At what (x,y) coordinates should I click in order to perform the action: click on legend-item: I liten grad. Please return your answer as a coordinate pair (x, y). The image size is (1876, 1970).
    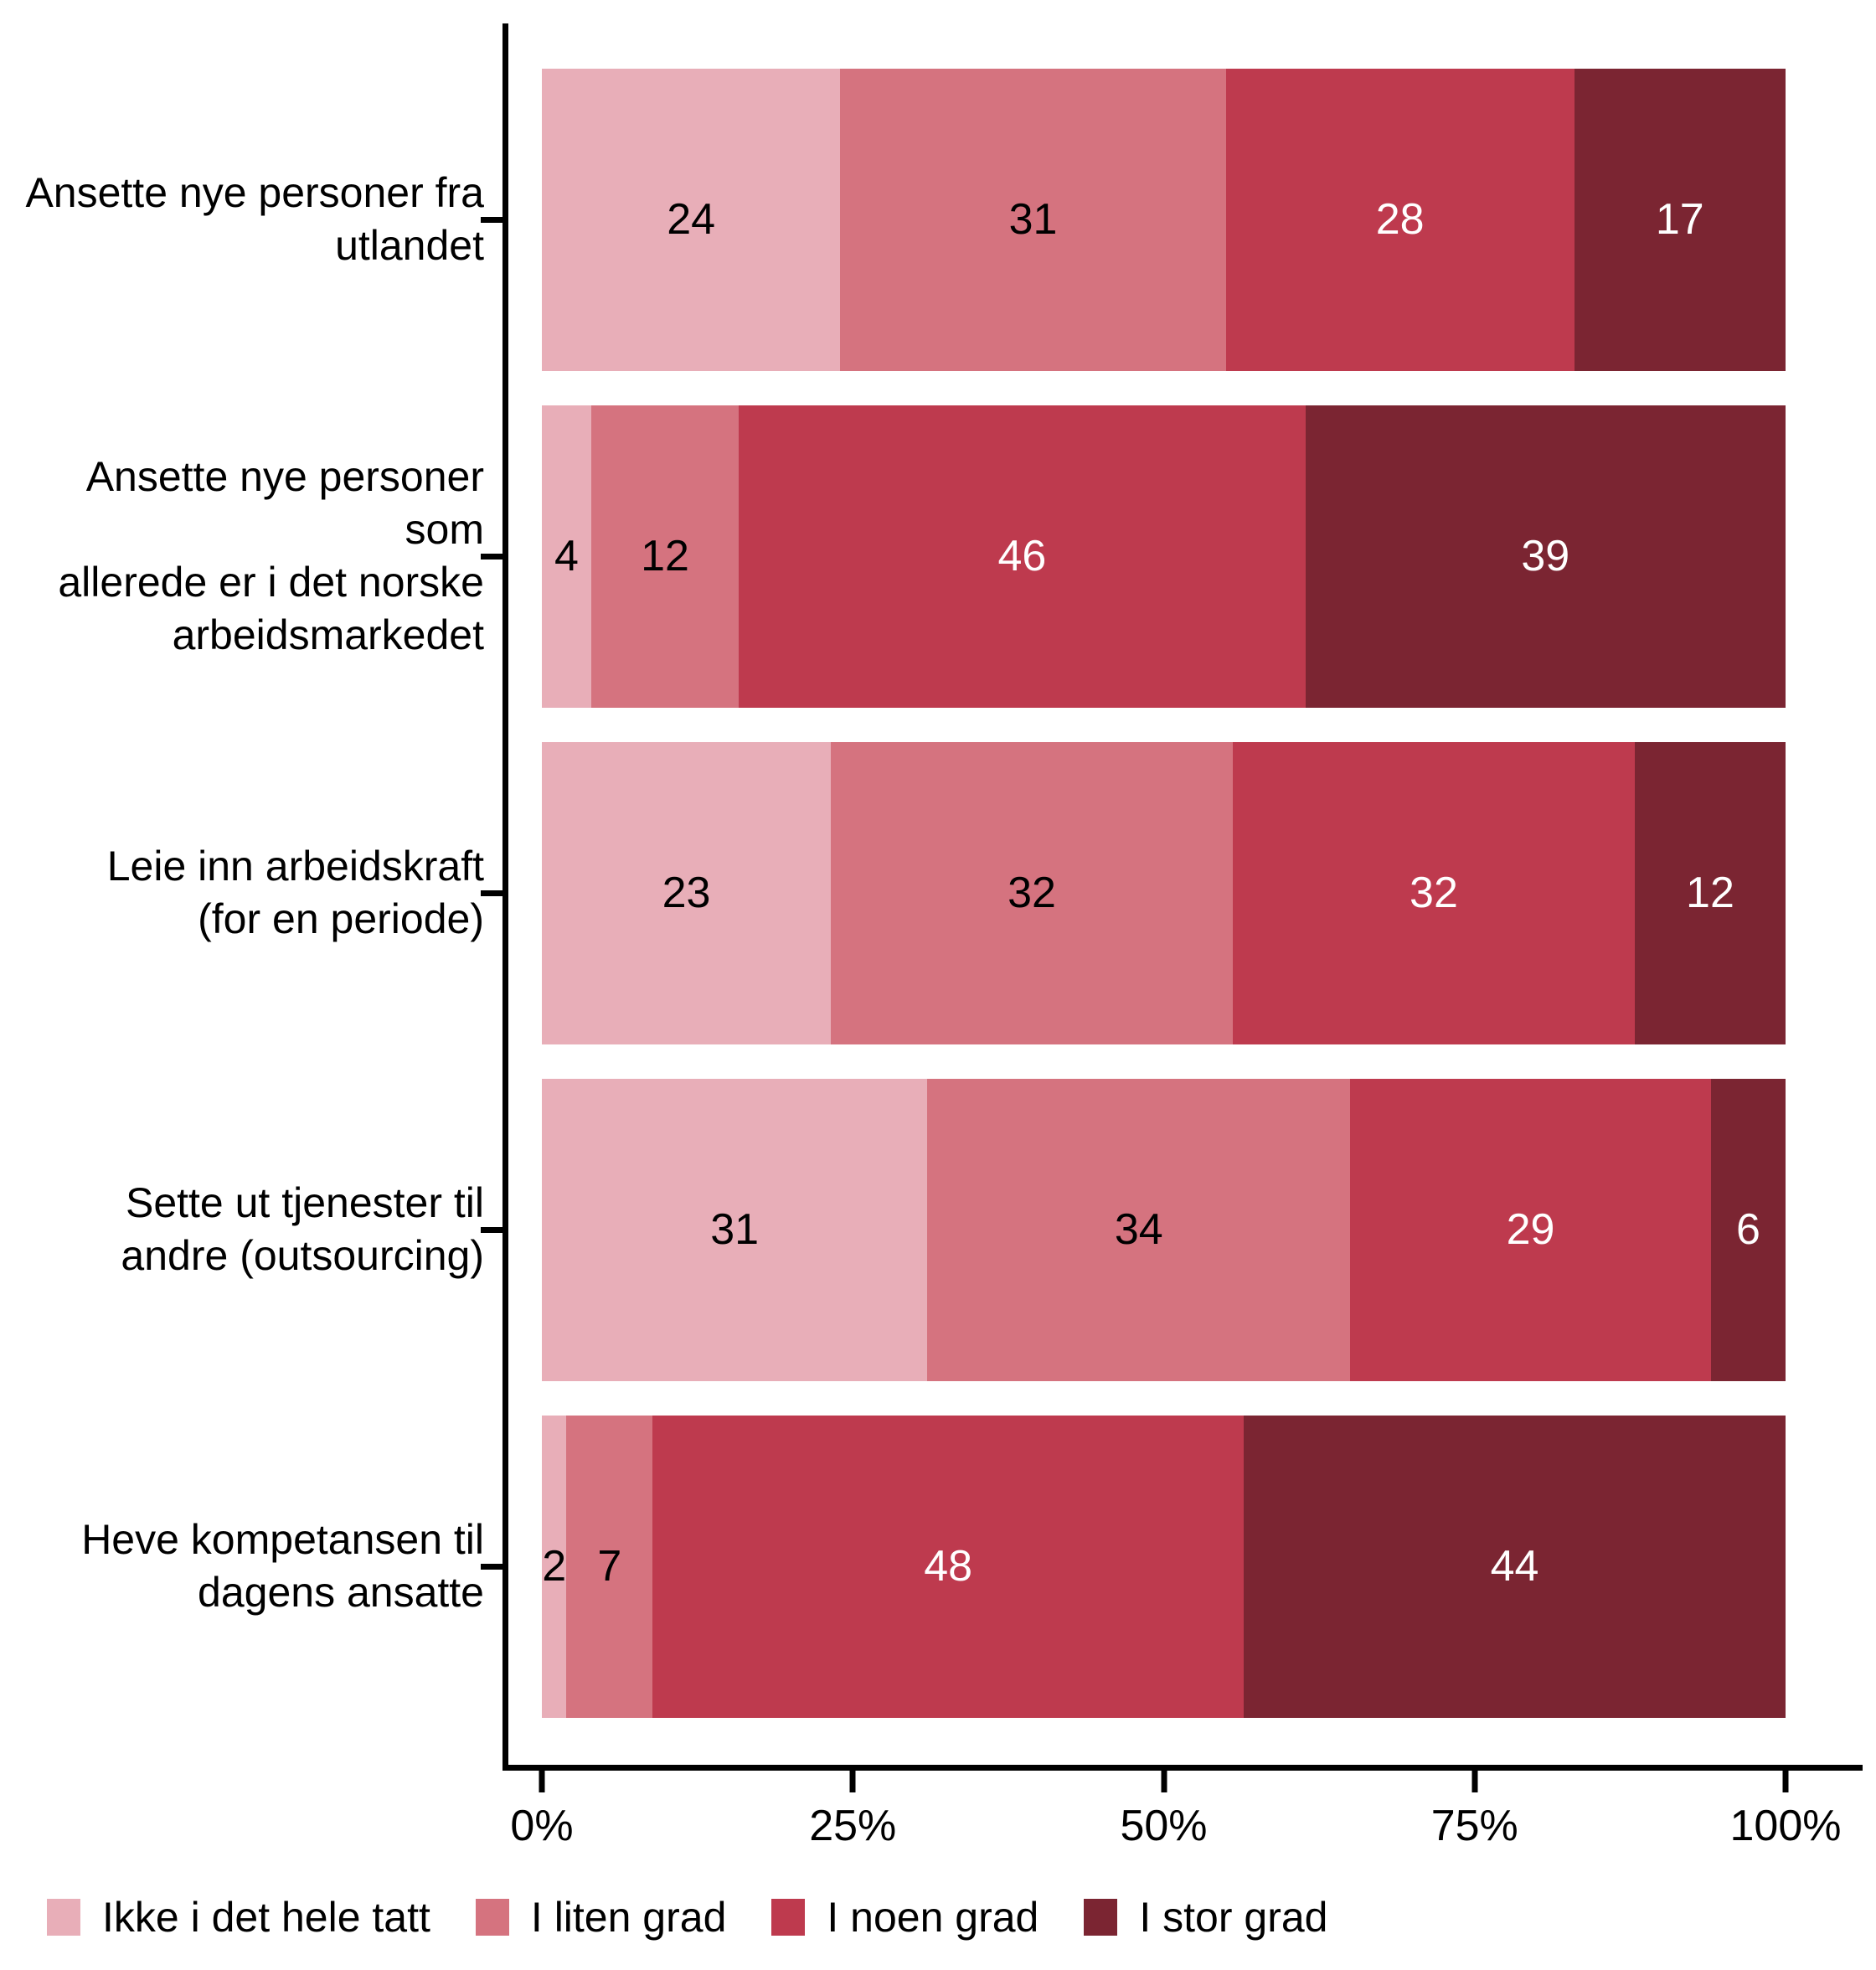
    Looking at the image, I should click on (601, 1917).